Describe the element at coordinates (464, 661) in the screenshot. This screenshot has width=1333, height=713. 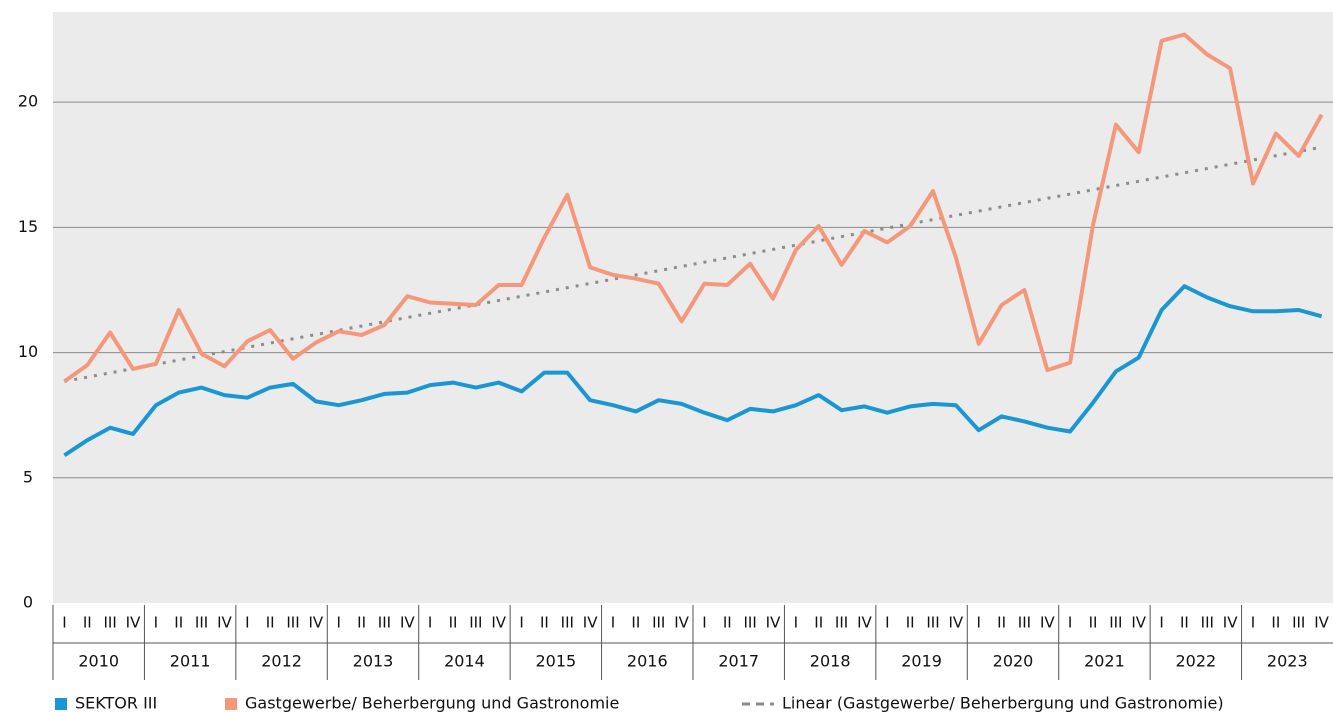
I see `x-group-label: 2014` at that location.